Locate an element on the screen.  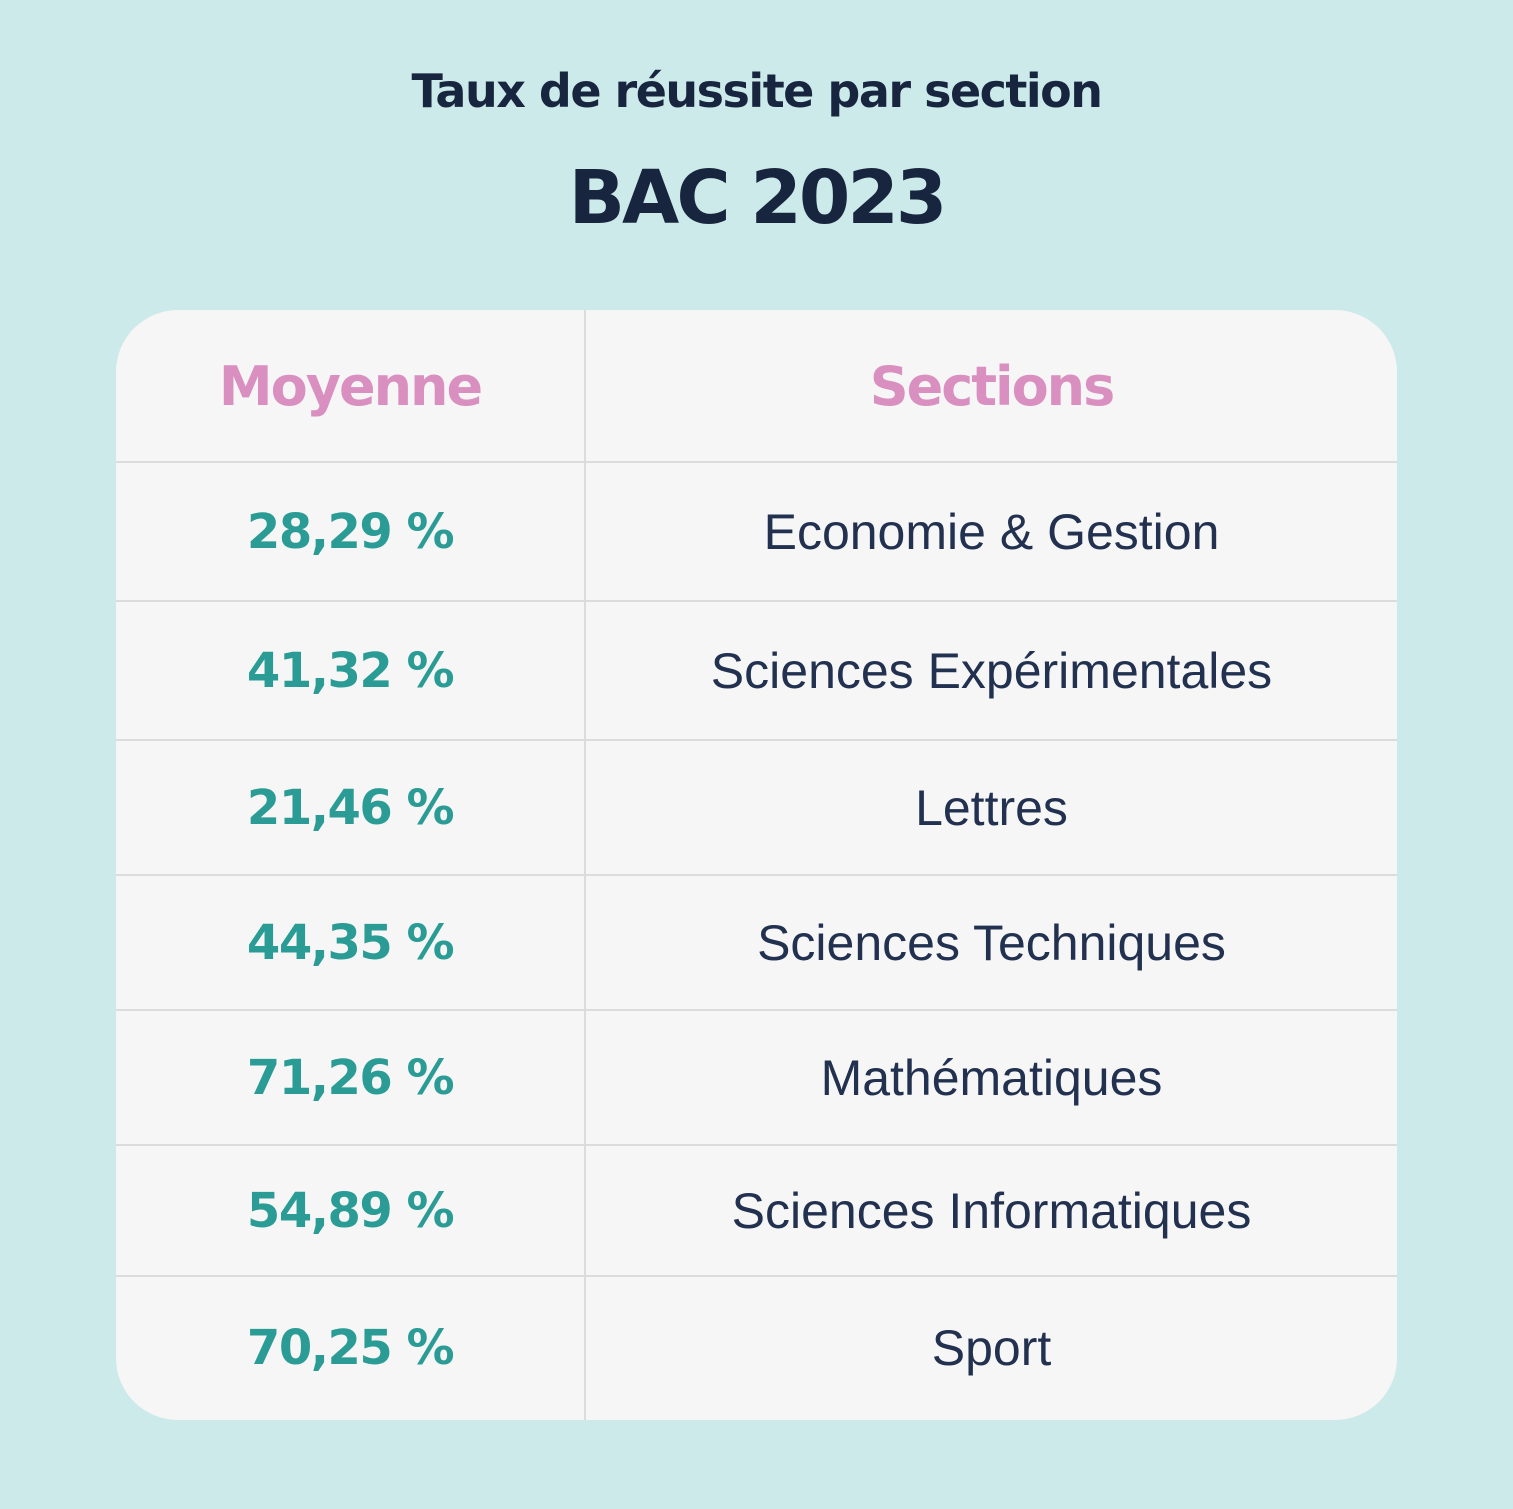
section-name: Sciences Techniques is located at coordinates (991, 942).